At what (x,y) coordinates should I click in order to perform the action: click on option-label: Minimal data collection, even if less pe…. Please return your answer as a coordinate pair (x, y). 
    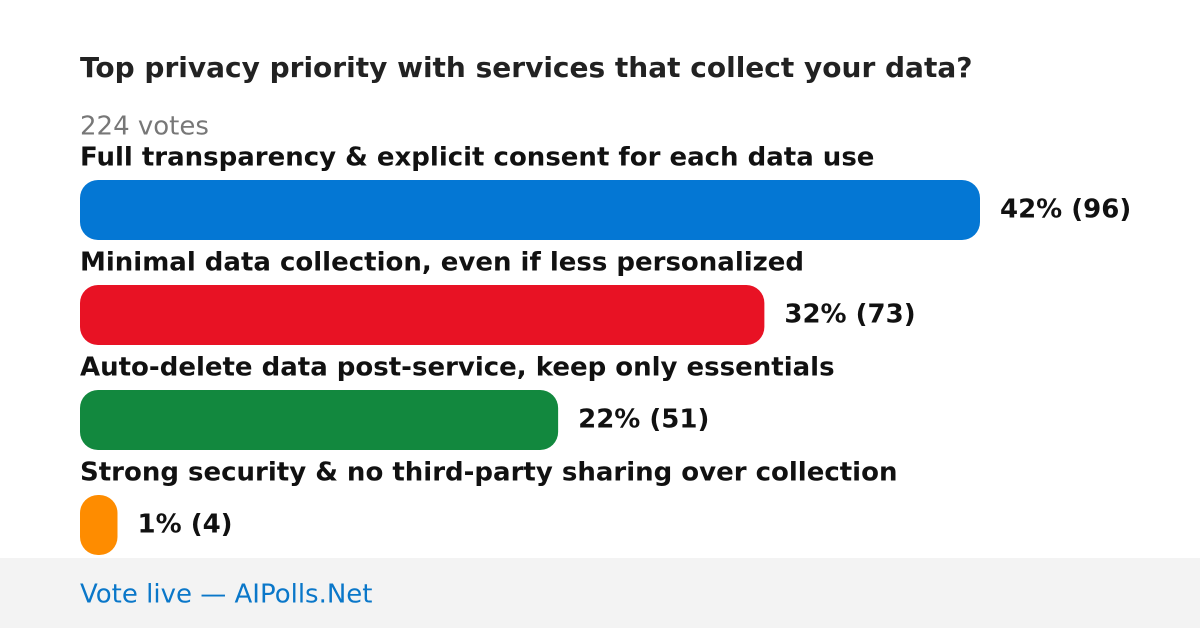
    Looking at the image, I should click on (442, 263).